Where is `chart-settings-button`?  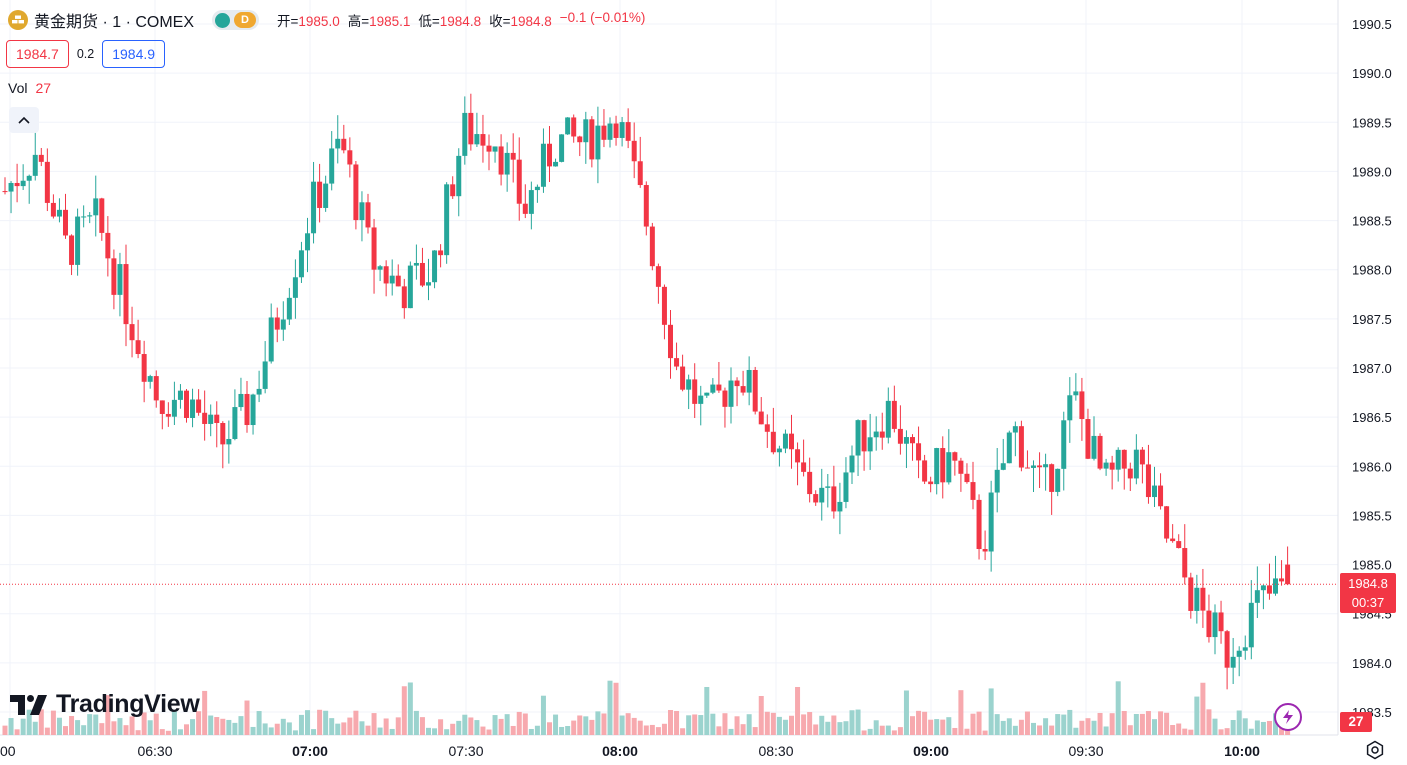 chart-settings-button is located at coordinates (1375, 750).